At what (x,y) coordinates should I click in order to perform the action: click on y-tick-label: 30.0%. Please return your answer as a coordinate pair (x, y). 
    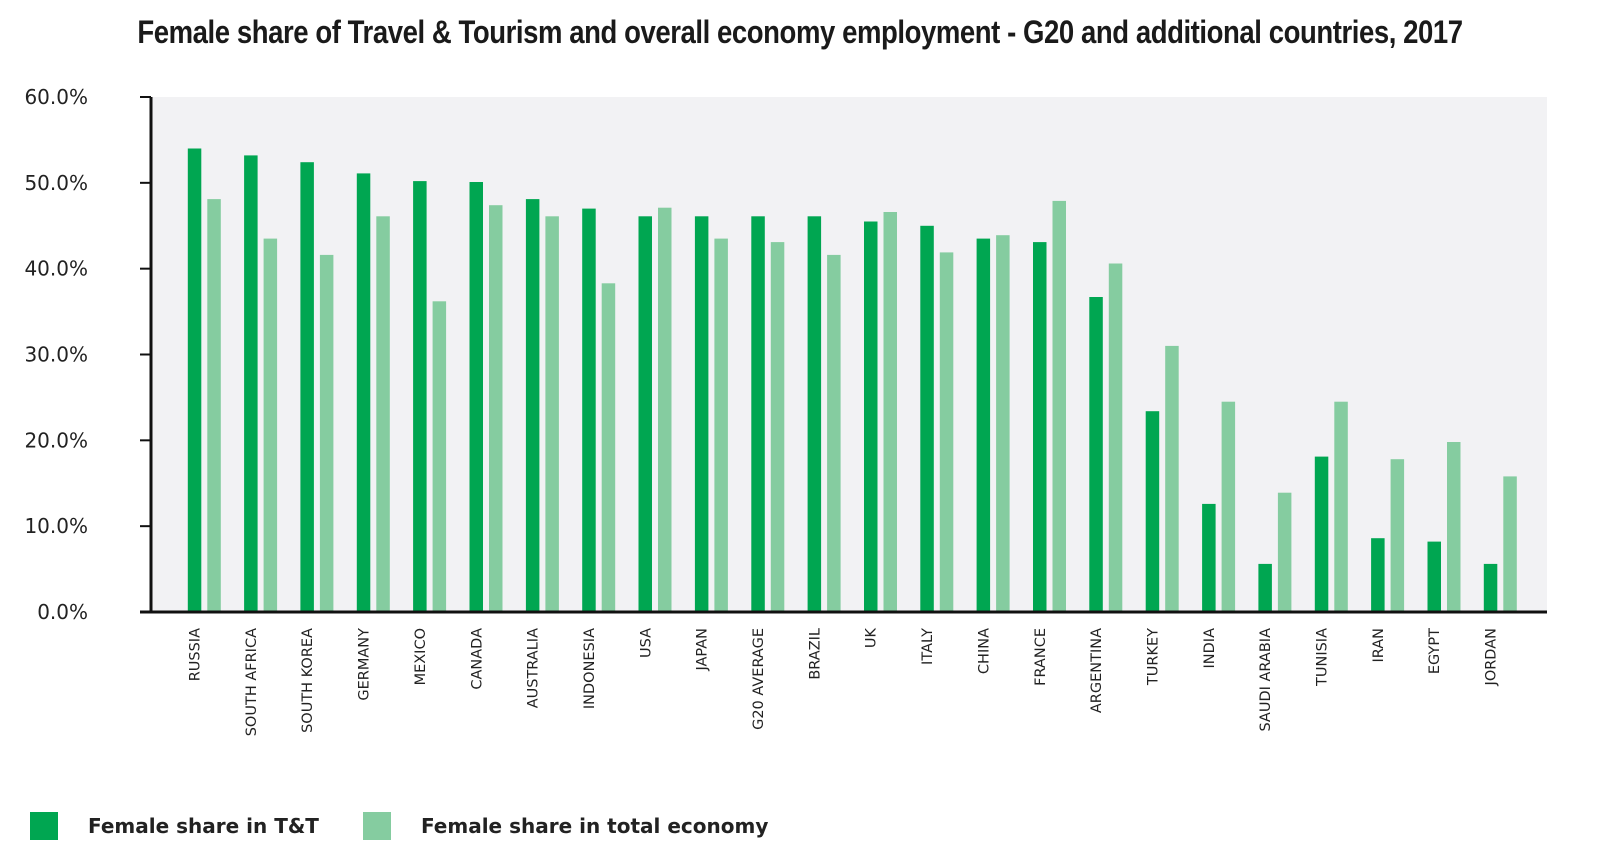
    Looking at the image, I should click on (56, 355).